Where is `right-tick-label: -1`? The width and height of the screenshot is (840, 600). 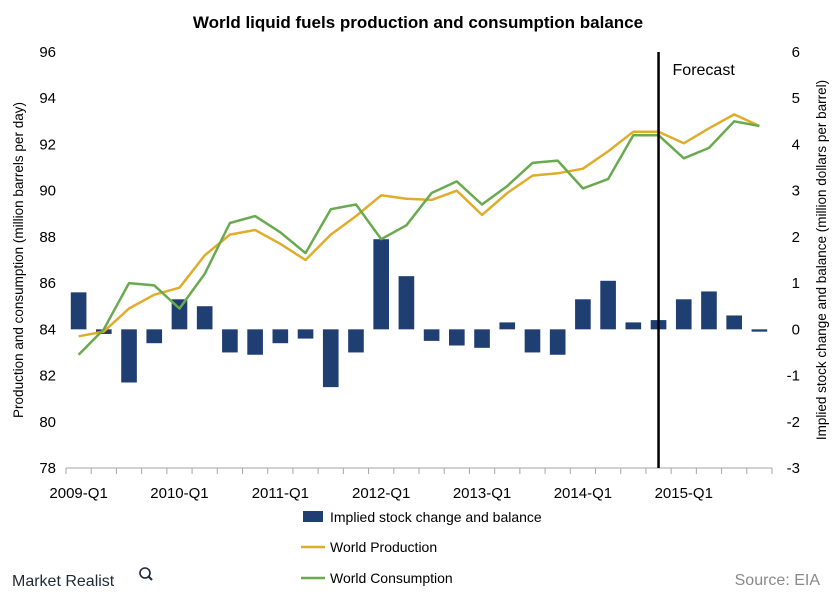
right-tick-label: -1 is located at coordinates (793, 376).